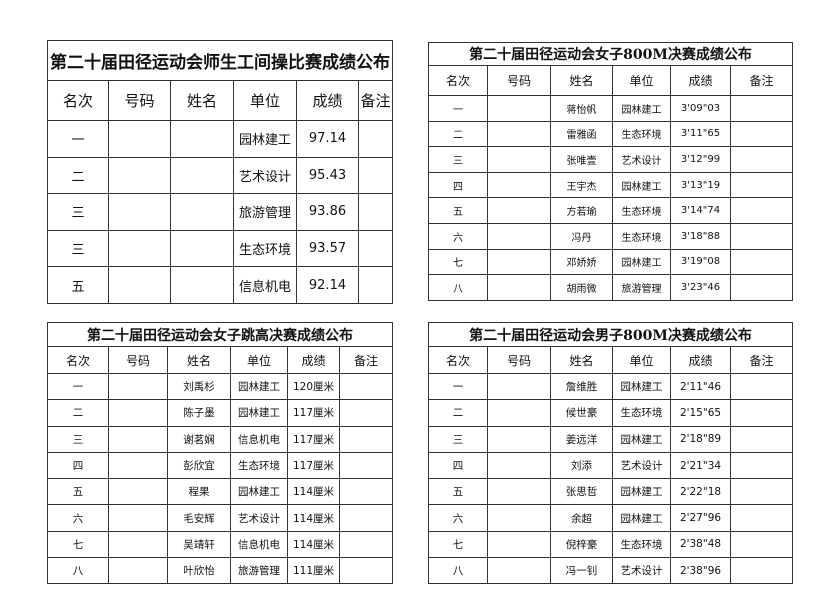 Image resolution: width=840 pixels, height=600 pixels. I want to click on score-cell: 2'22"18, so click(700, 492).